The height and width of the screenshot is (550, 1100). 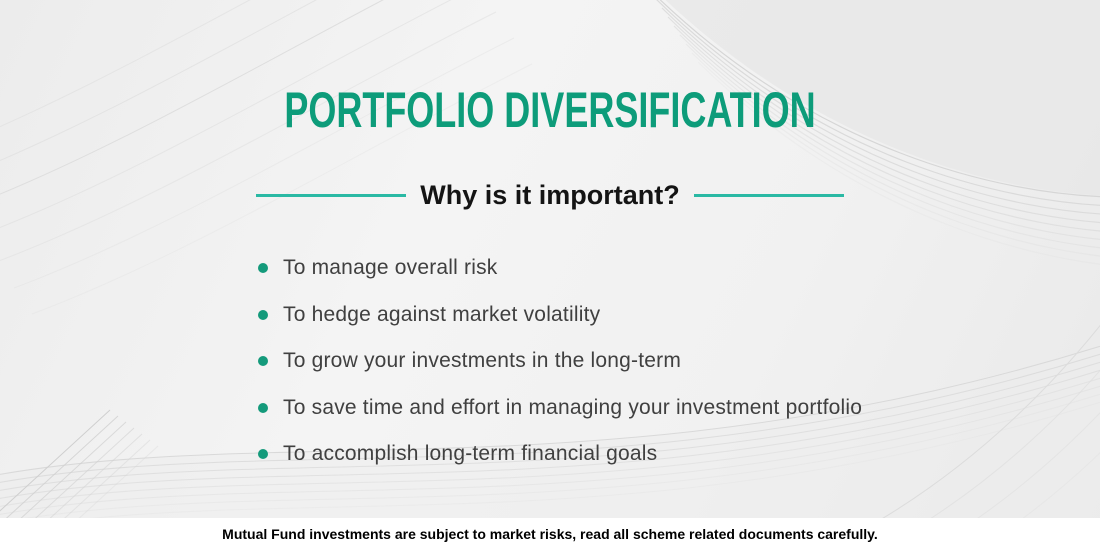 What do you see at coordinates (331, 195) in the screenshot?
I see `divider-line-left` at bounding box center [331, 195].